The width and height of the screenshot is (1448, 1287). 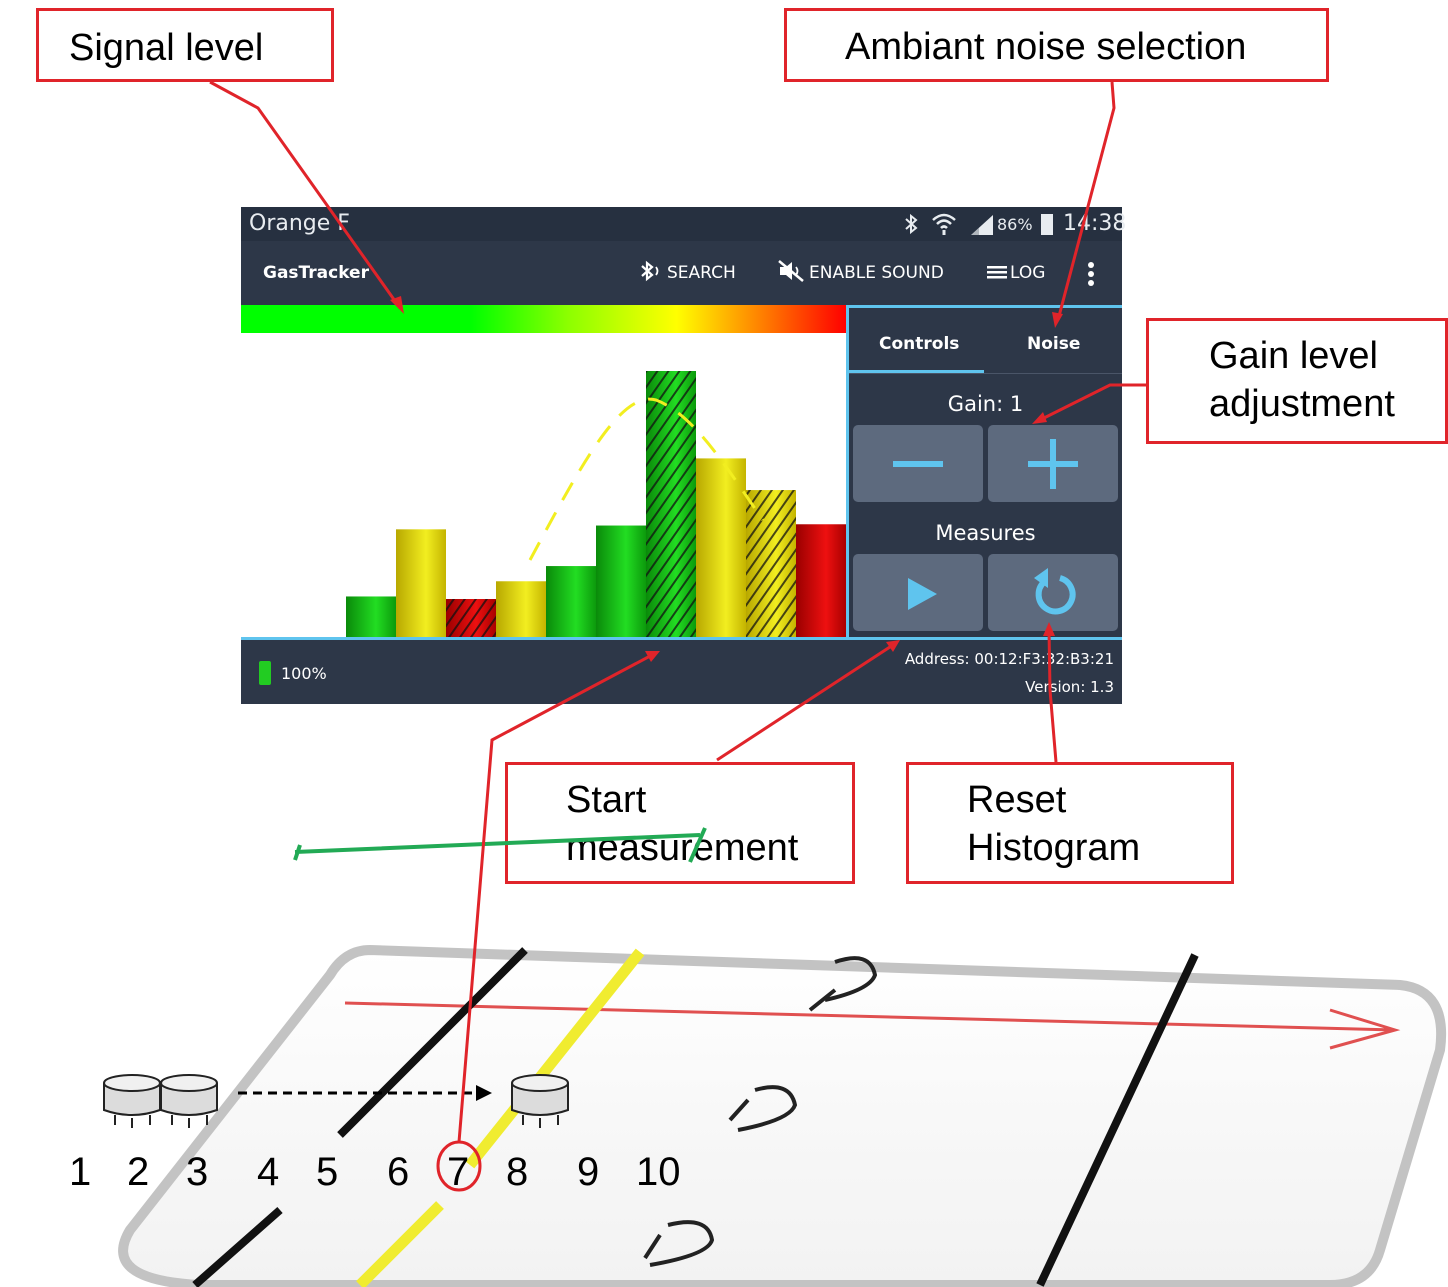 I want to click on position-label: 3, so click(x=197, y=1172).